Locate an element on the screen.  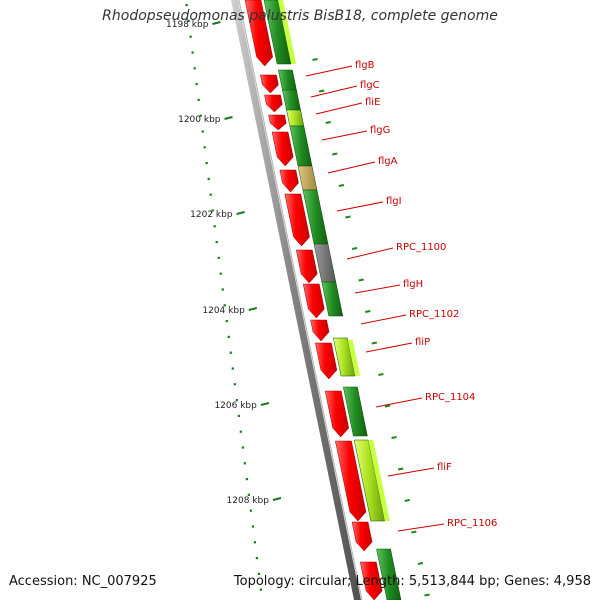
gene-label: RPC_1102 is located at coordinates (434, 314).